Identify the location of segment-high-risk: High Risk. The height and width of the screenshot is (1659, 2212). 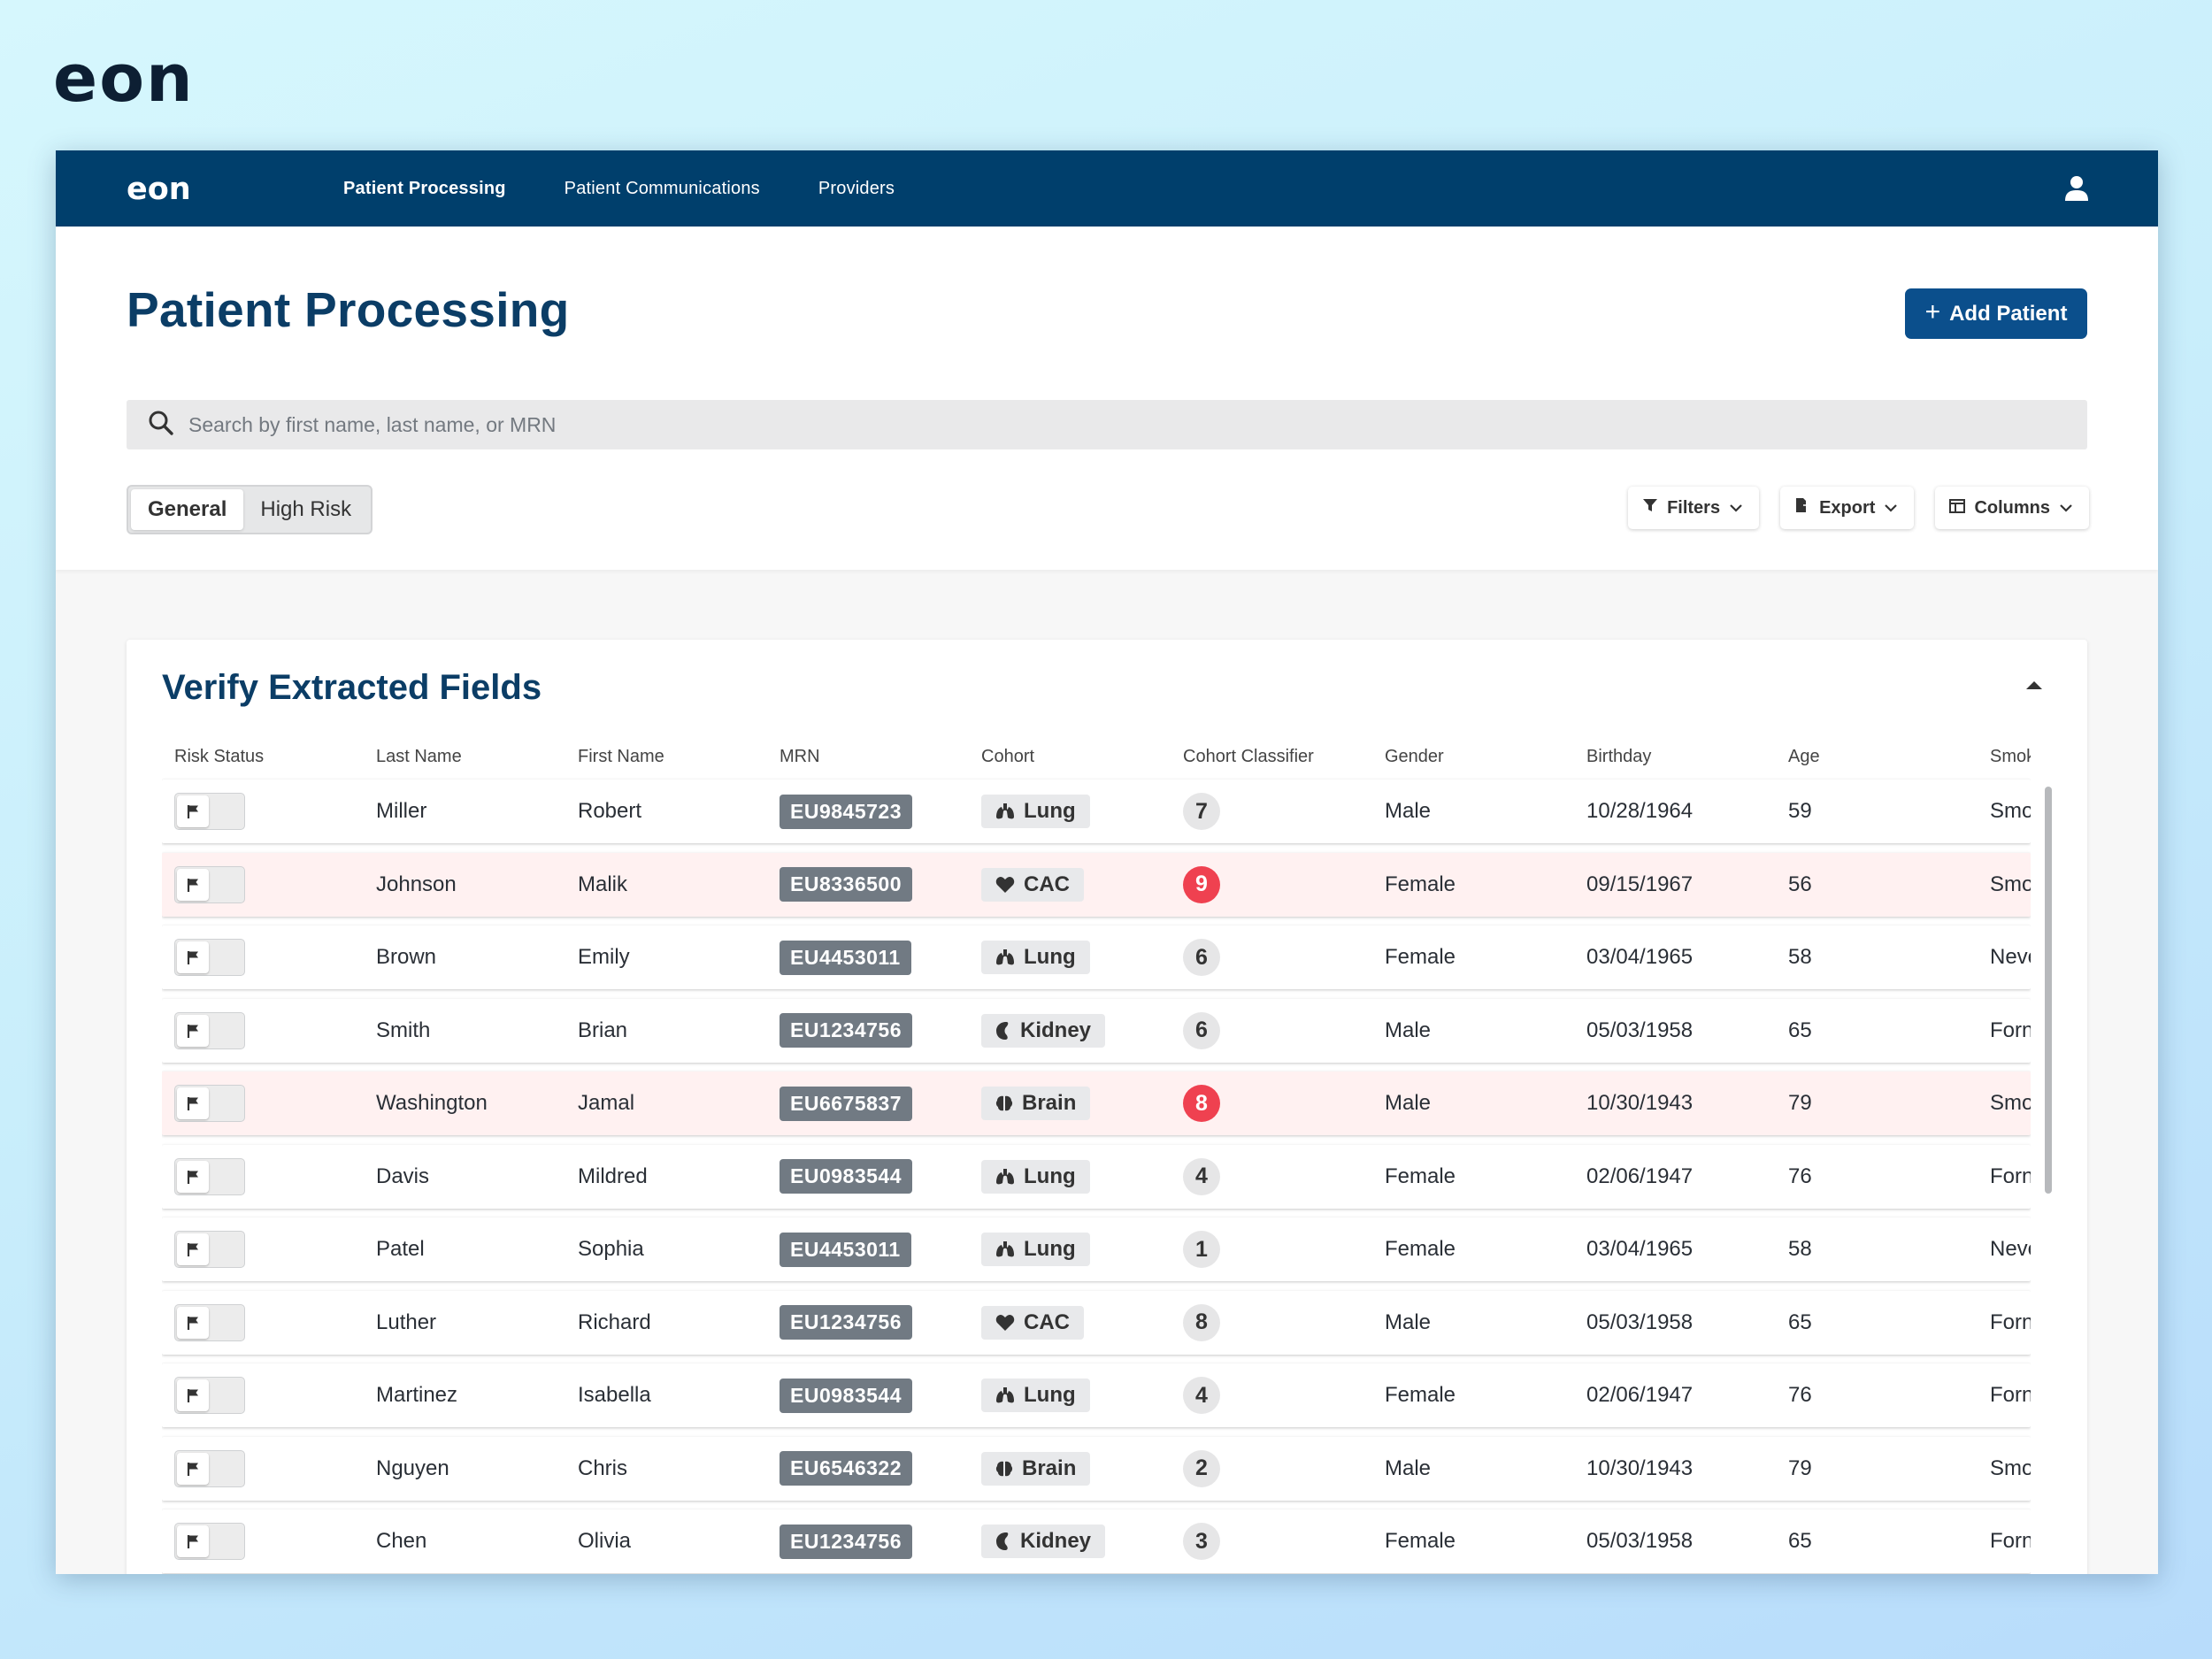
(306, 509).